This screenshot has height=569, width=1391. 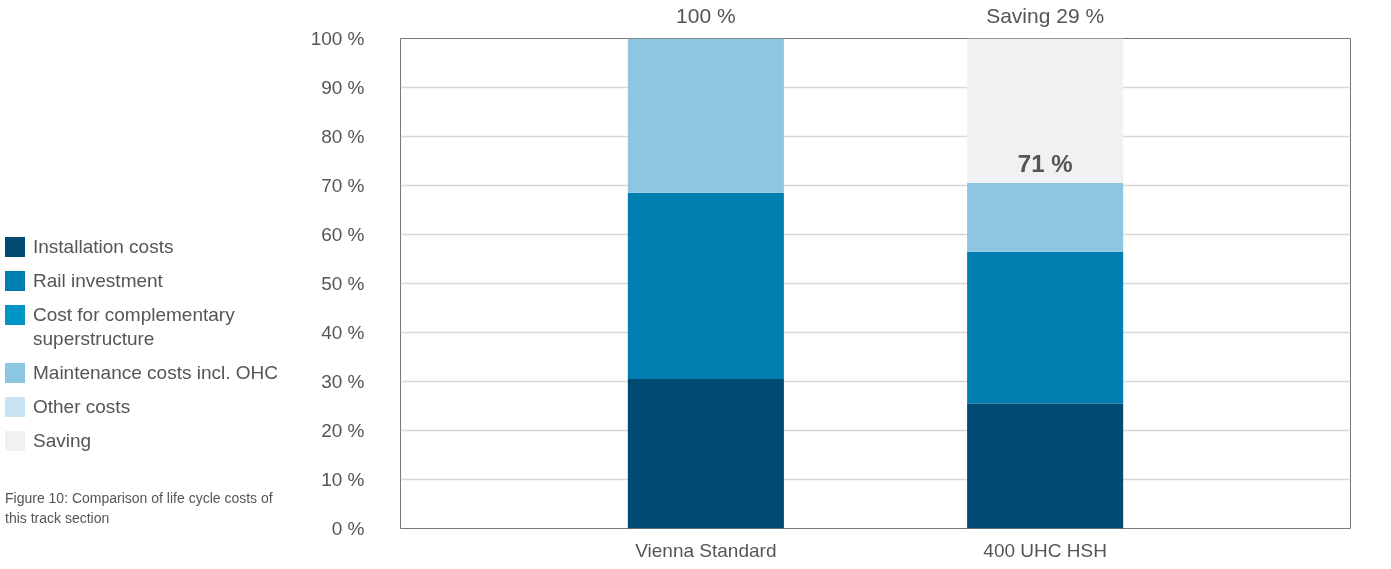 What do you see at coordinates (98, 281) in the screenshot?
I see `legend-label: Rail investment` at bounding box center [98, 281].